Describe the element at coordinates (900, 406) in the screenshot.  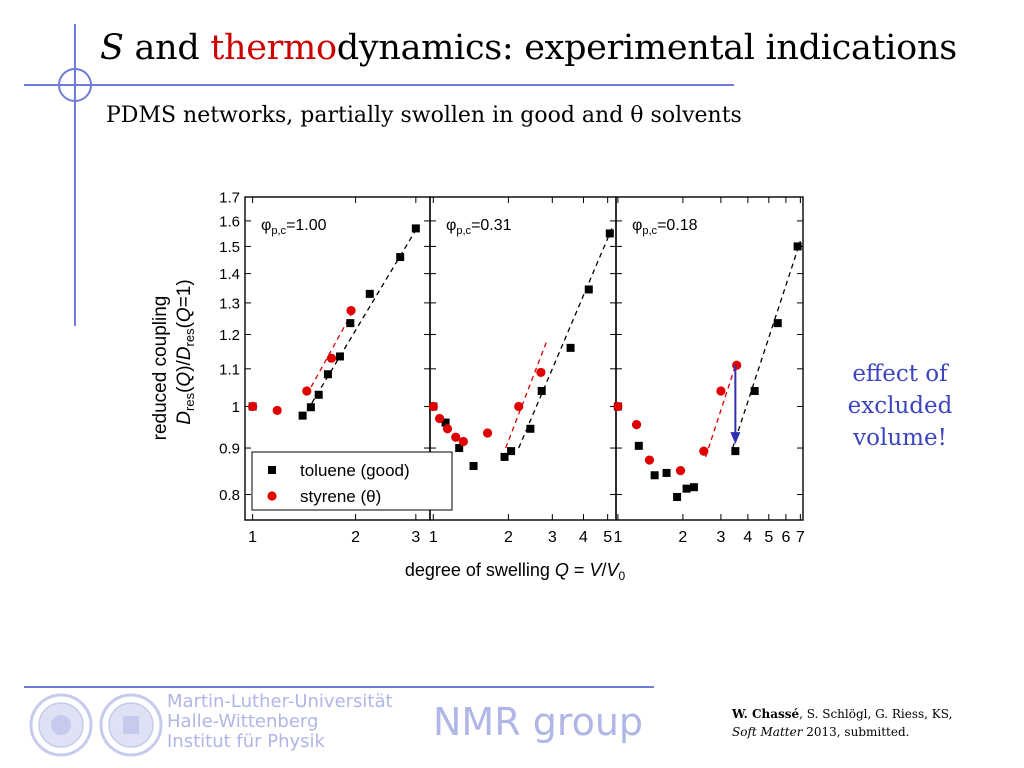
I see `excluded-volume-annotation: effect of excluded volume!` at that location.